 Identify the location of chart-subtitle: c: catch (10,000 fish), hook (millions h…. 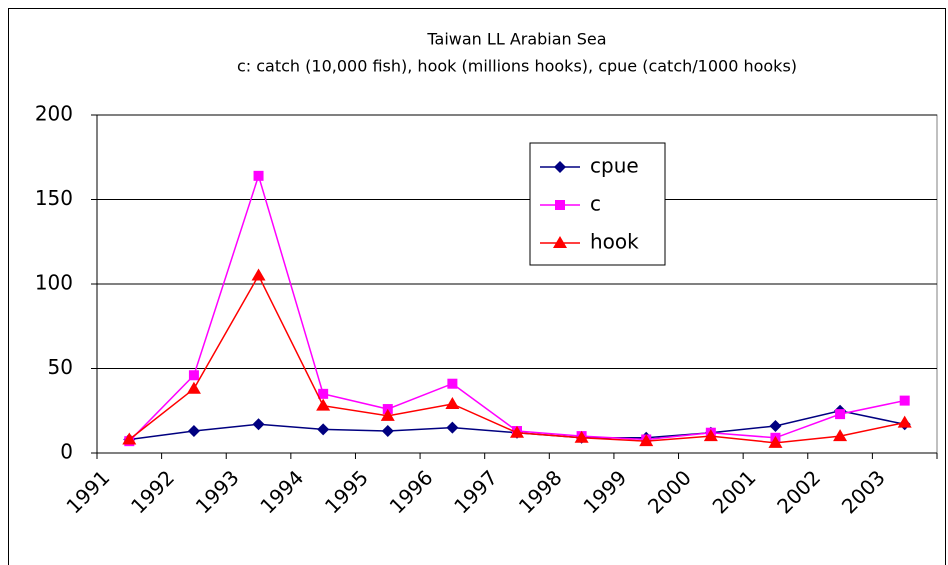
(517, 66).